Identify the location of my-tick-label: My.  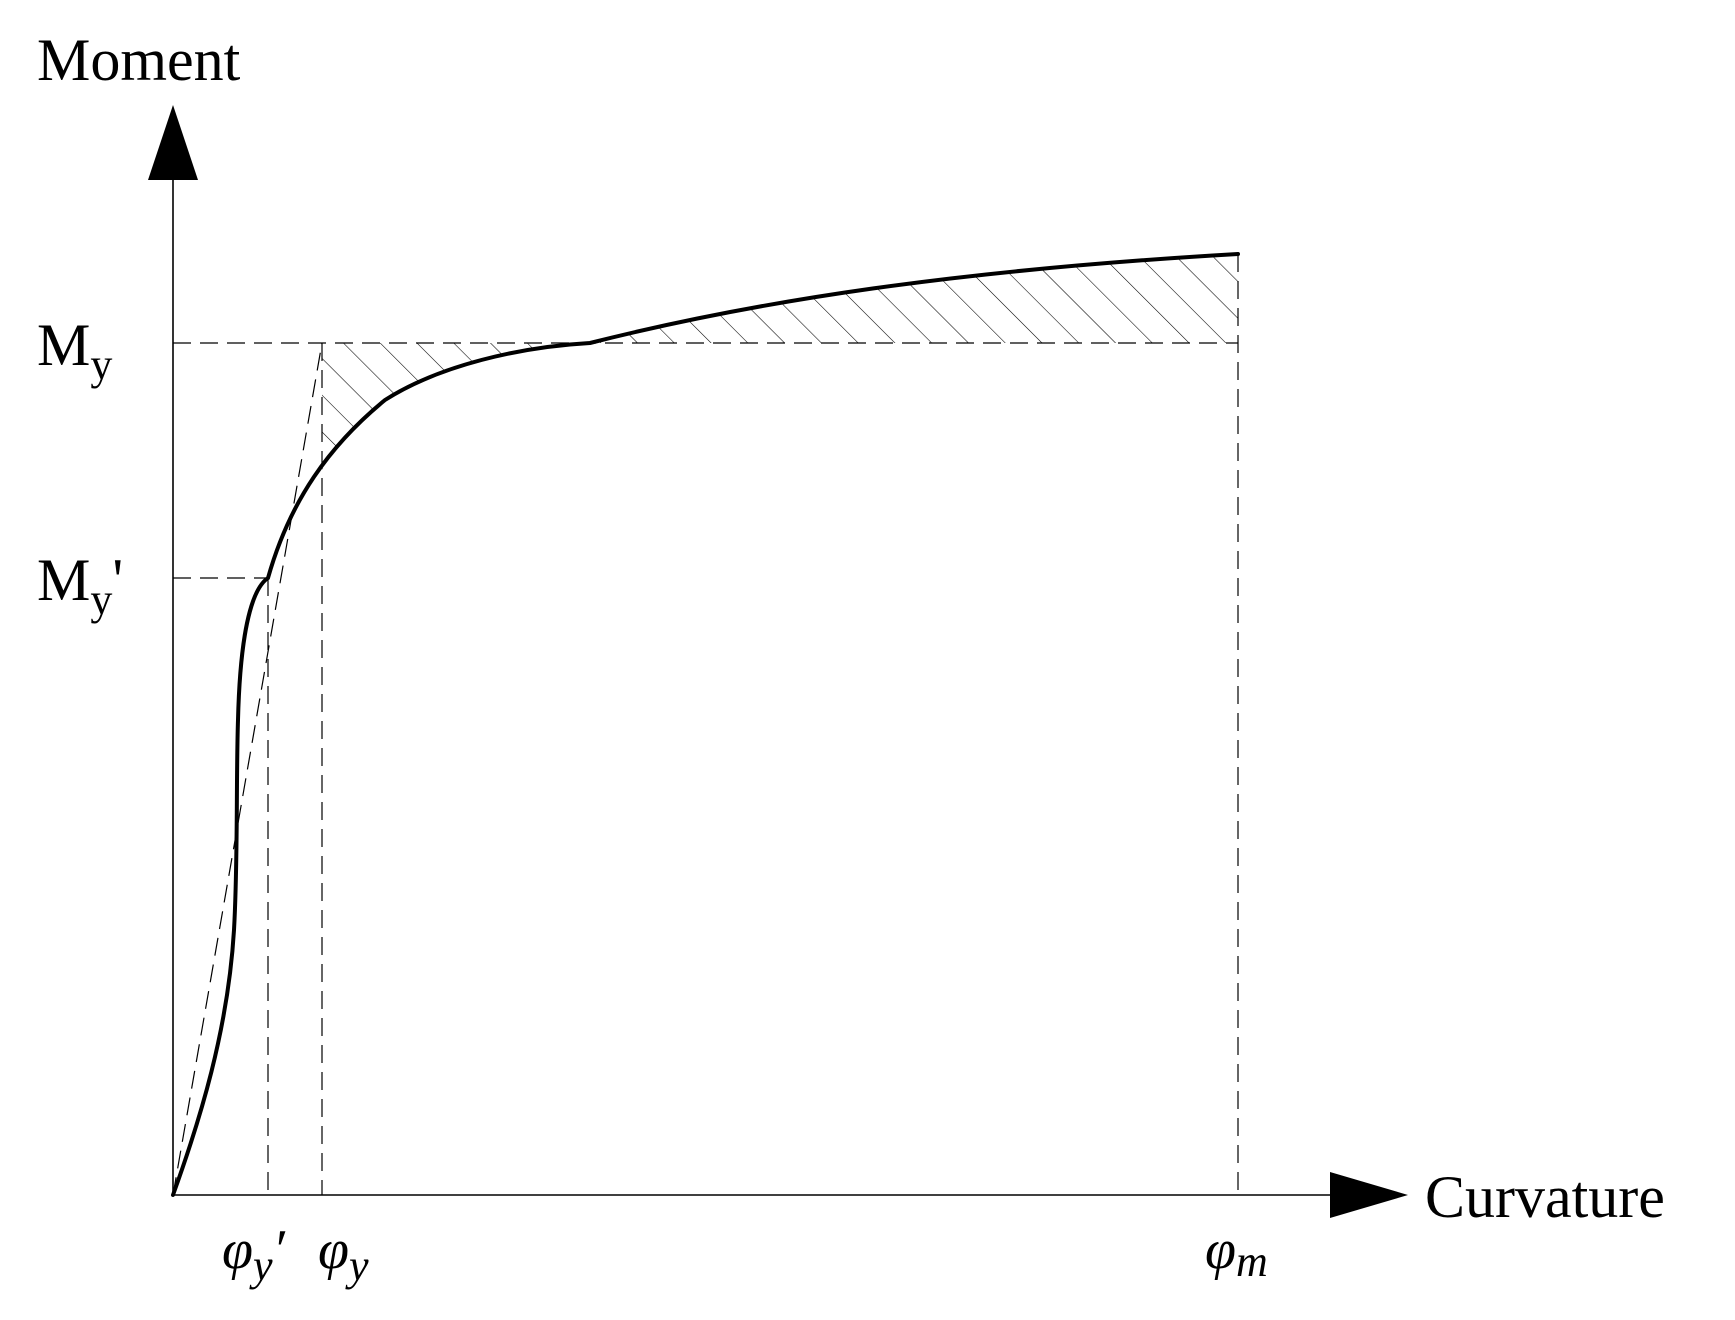
(74, 350).